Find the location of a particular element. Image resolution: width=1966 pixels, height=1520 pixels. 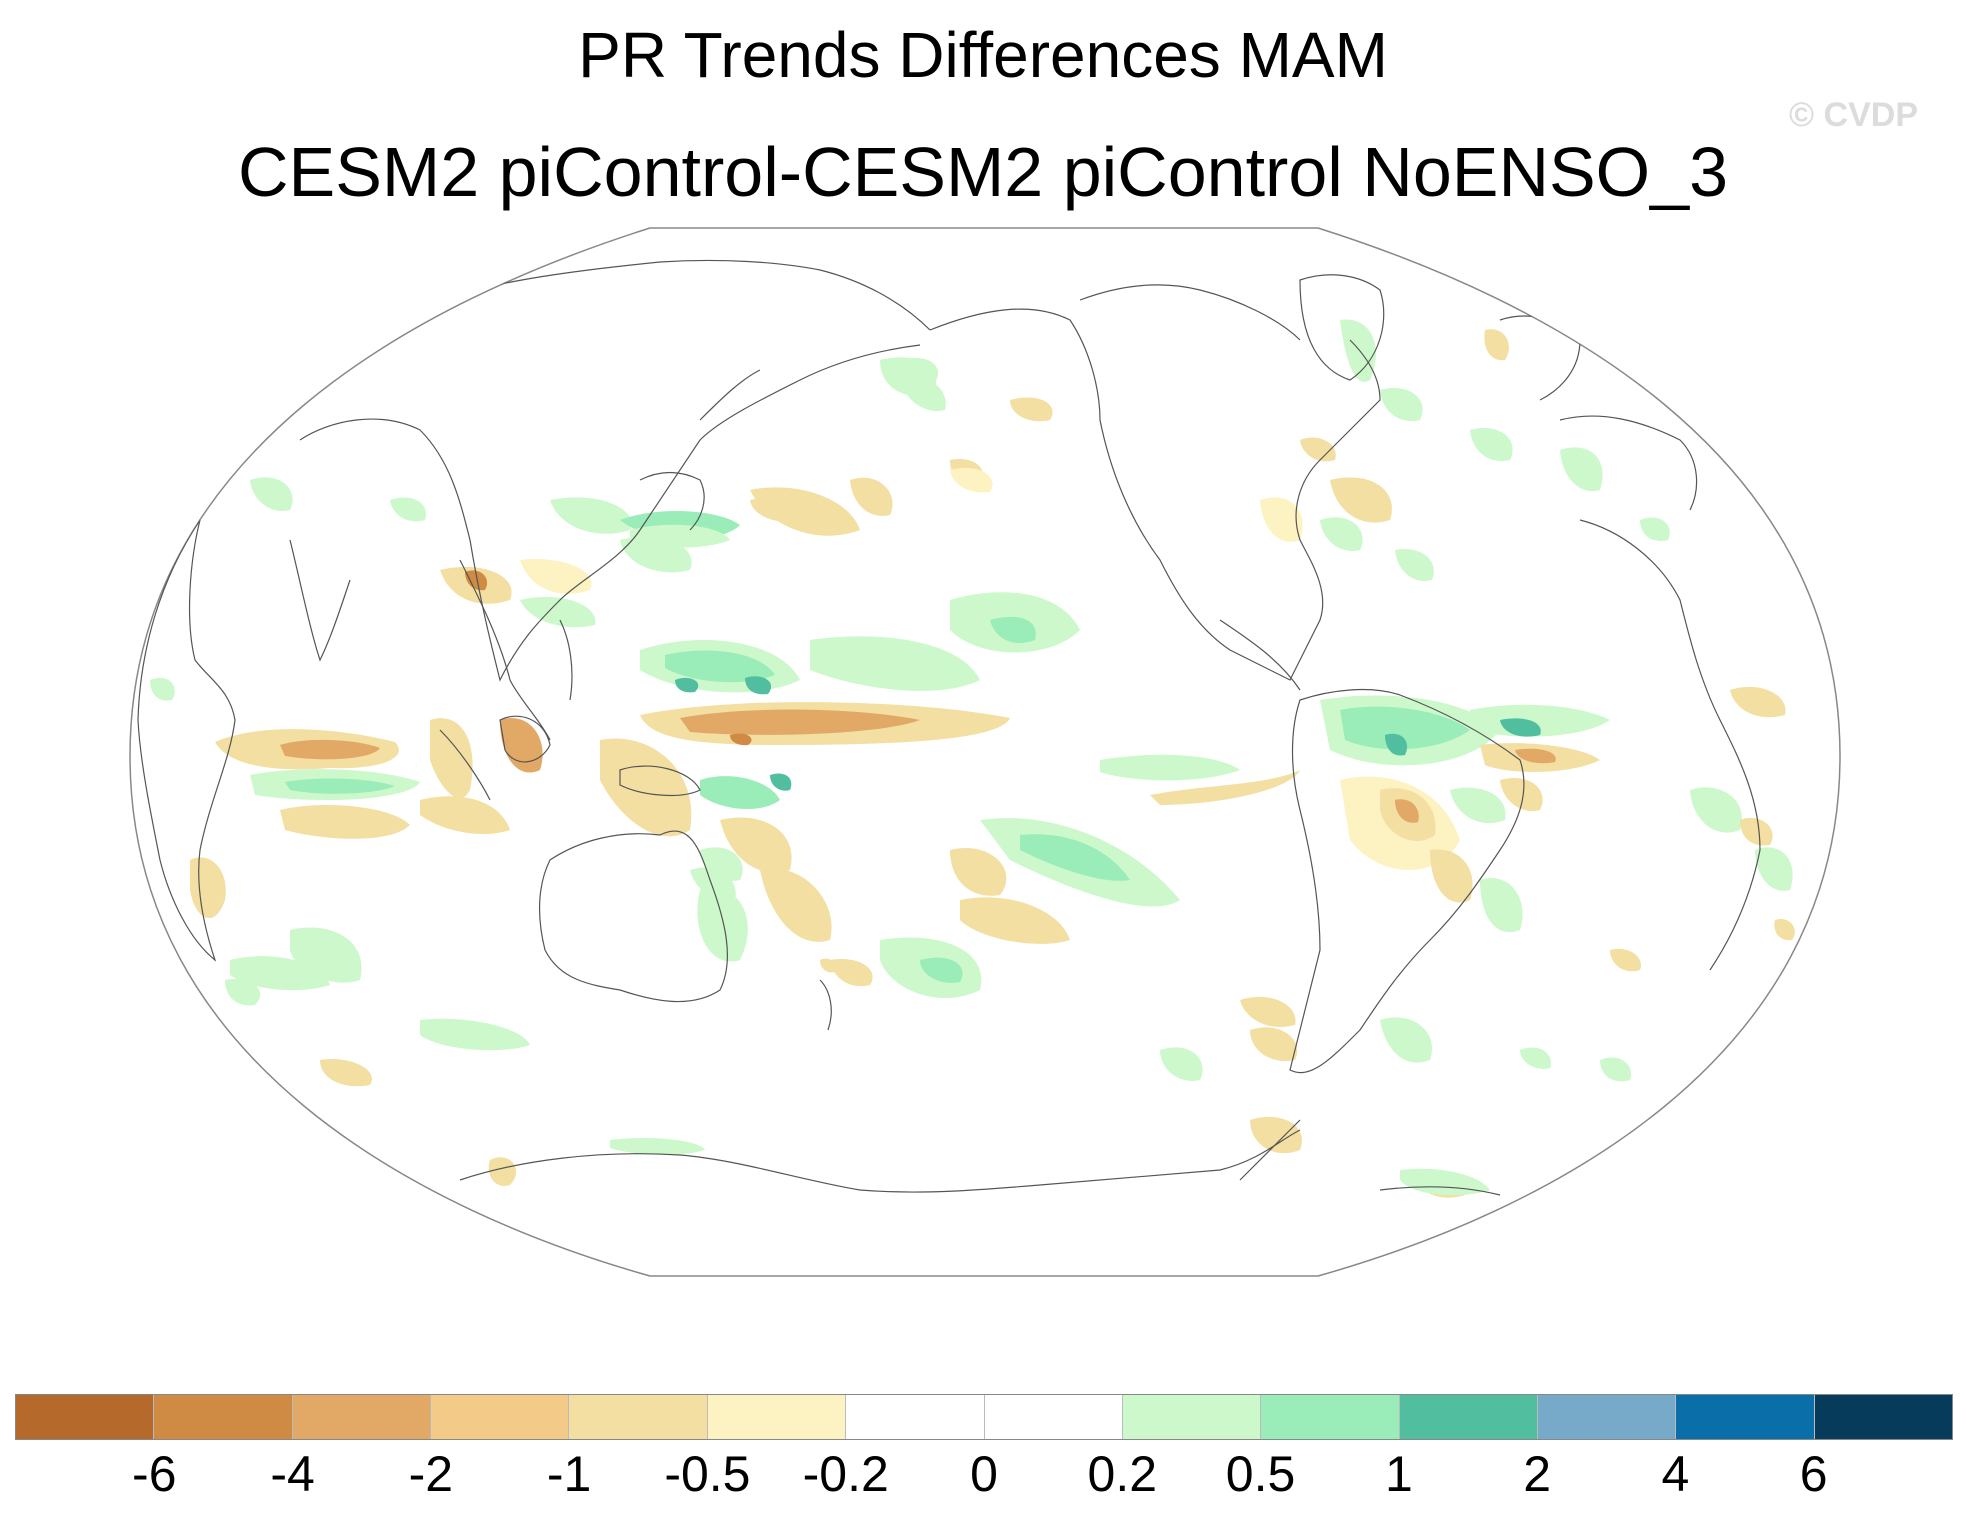

india-coast is located at coordinates (320, 600).